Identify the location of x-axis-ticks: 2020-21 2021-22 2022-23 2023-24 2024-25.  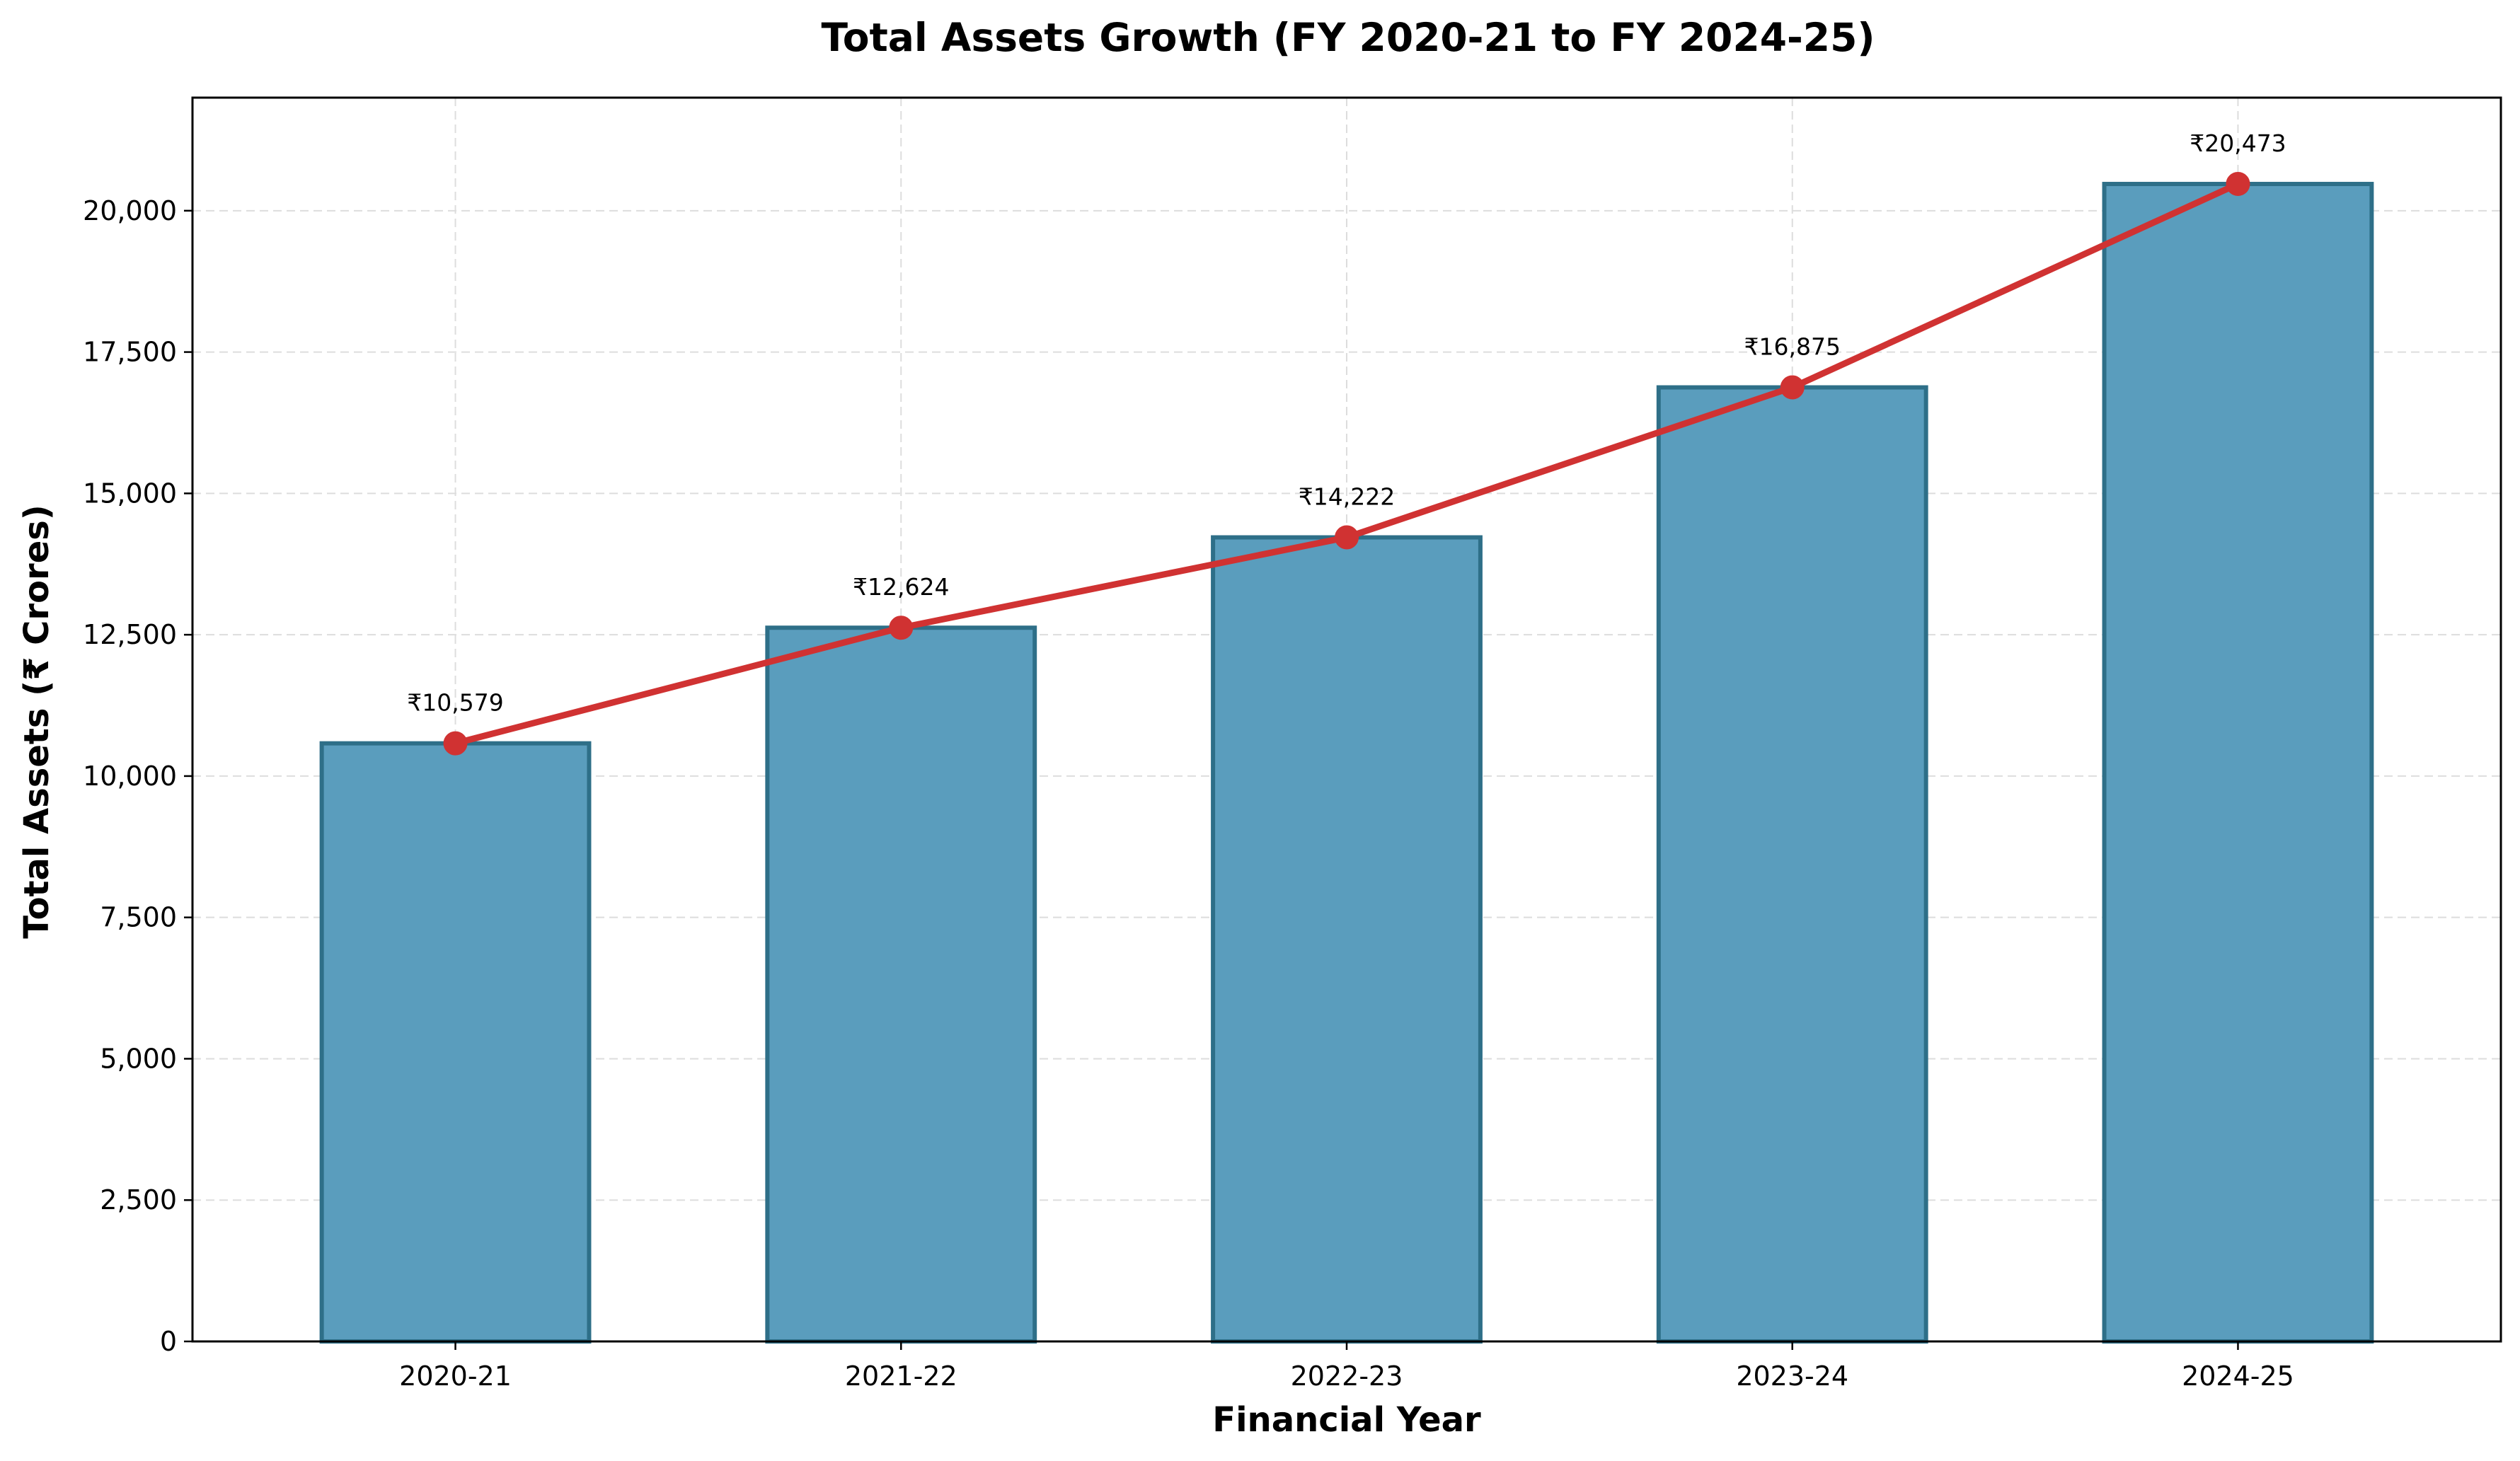
(1346, 1366).